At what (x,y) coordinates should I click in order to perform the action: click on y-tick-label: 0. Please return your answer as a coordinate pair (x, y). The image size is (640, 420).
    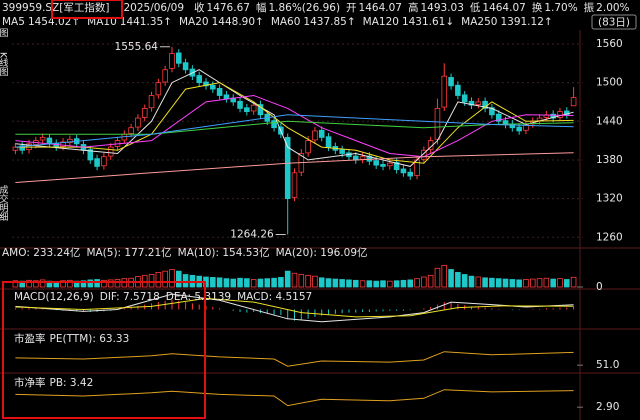
    Looking at the image, I should click on (599, 287).